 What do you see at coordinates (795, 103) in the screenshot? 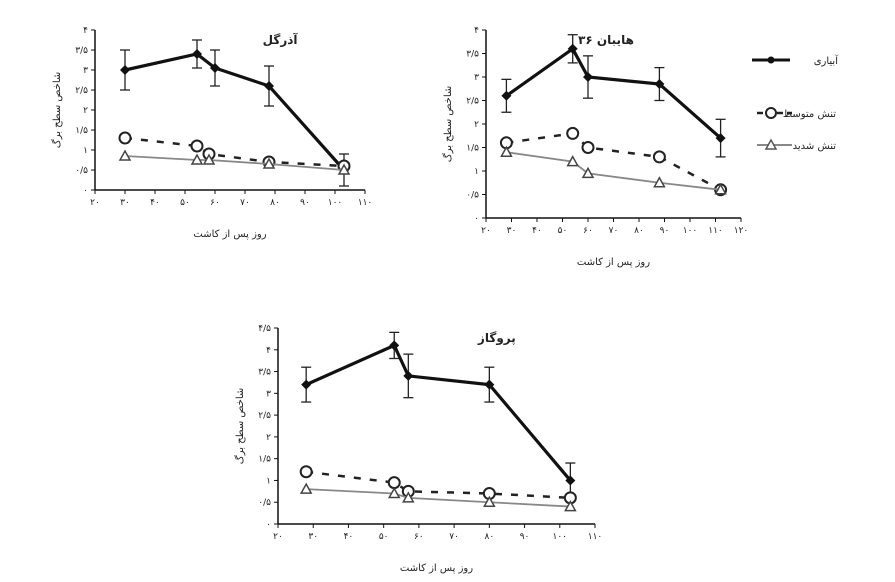
I see `legend: آبیاری تنش متوسط تنش شدید` at bounding box center [795, 103].